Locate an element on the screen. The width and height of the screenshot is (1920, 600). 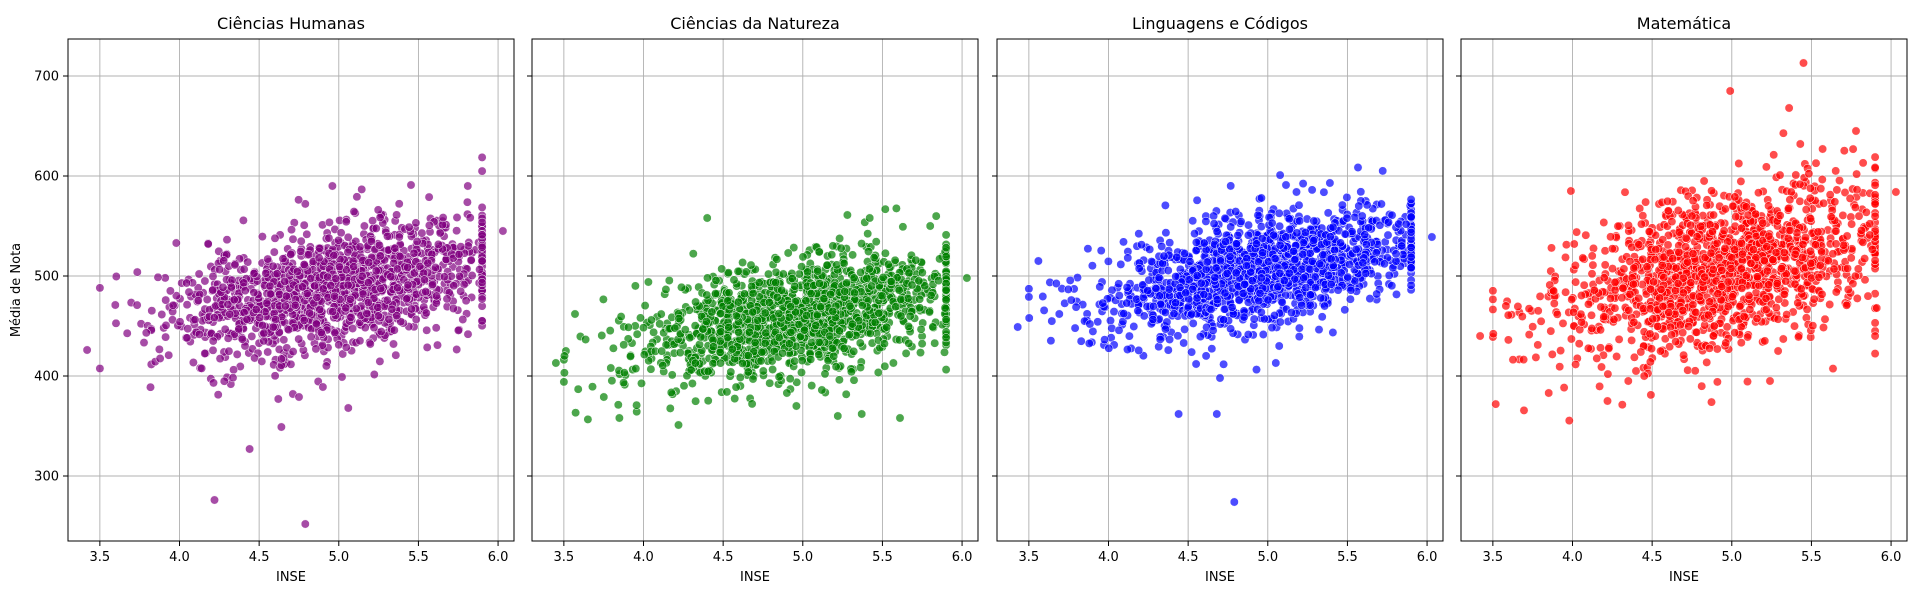
x-tick-label: 5.5 is located at coordinates (1347, 557).